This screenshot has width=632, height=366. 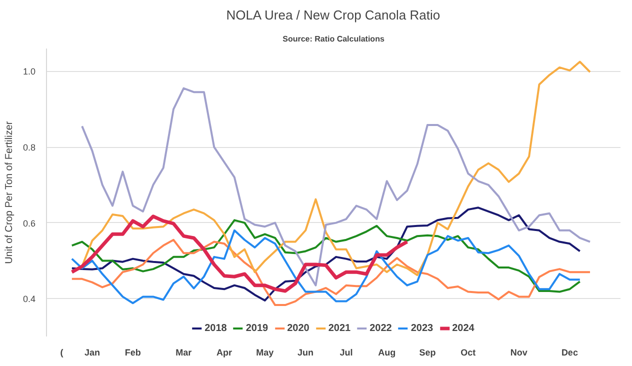 I want to click on x-tick-label: Jan, so click(x=92, y=353).